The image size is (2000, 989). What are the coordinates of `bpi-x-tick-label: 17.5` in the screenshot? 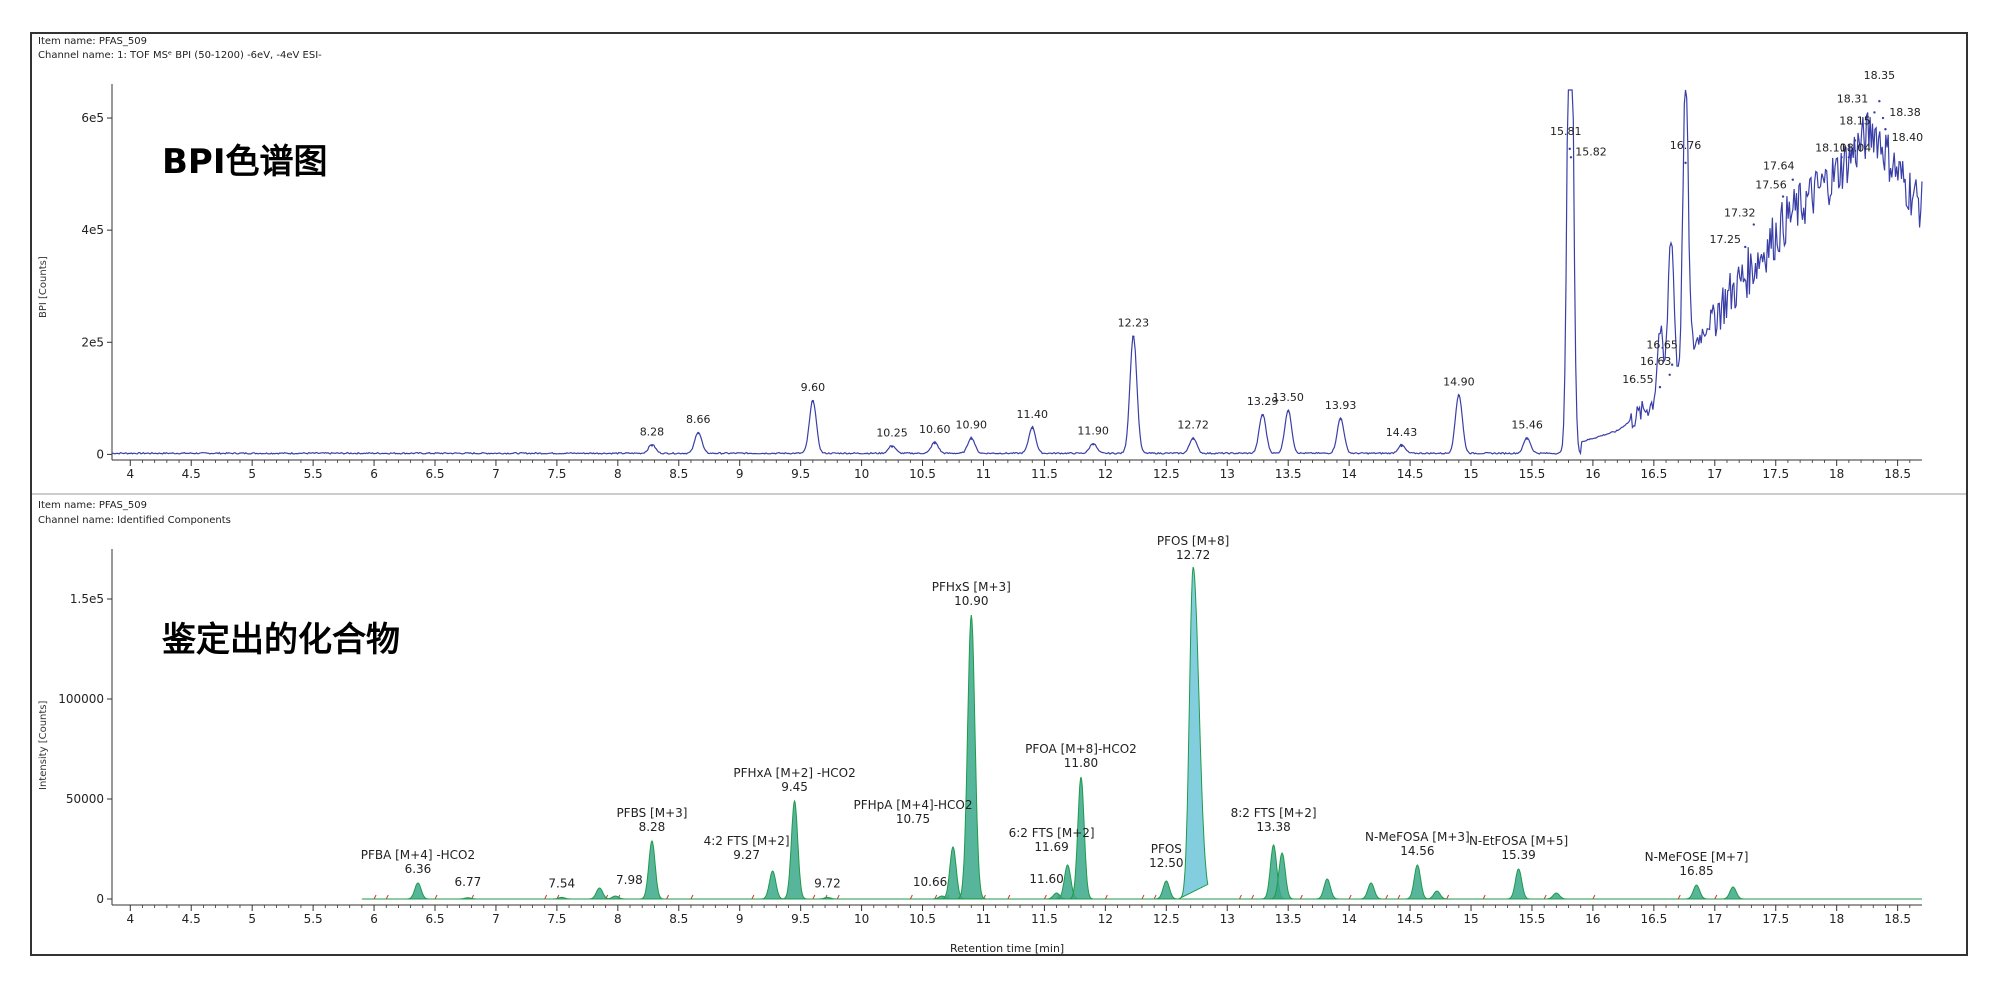 It's located at (1775, 474).